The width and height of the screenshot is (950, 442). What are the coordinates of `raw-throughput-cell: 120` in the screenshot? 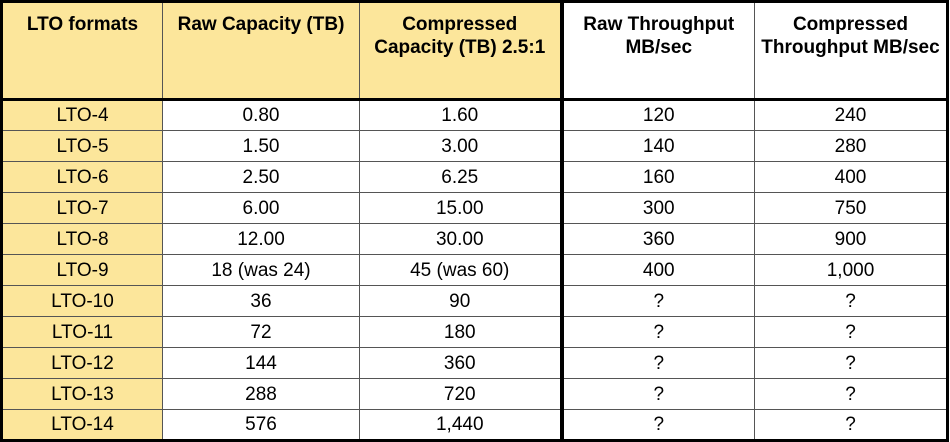 It's located at (657, 115).